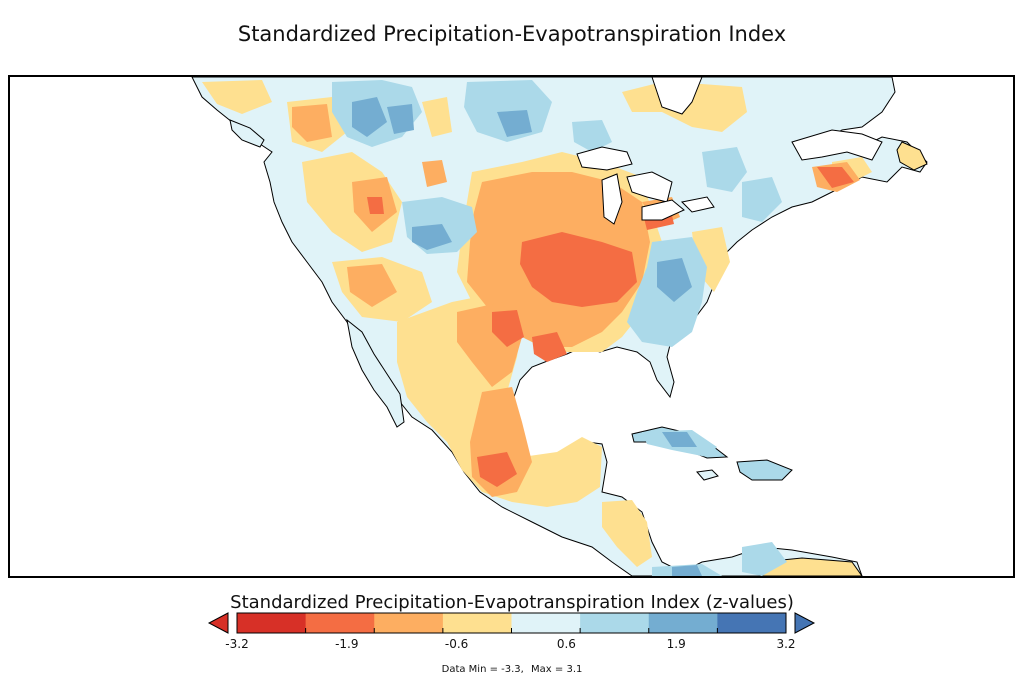 The image size is (1024, 688). I want to click on colorbar-tick-label: 1.9, so click(676, 644).